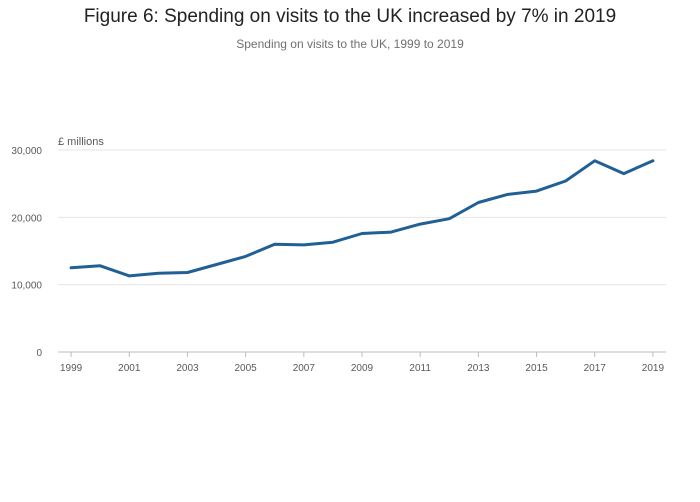  I want to click on x-tick-label: 2003, so click(187, 368).